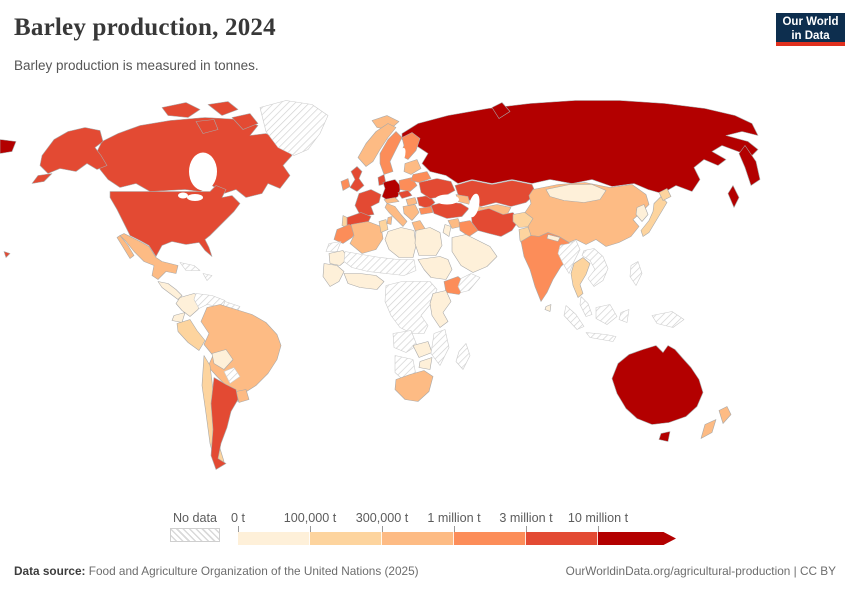 This screenshot has height=600, width=850. I want to click on country-usa-alaska, so click(73, 150).